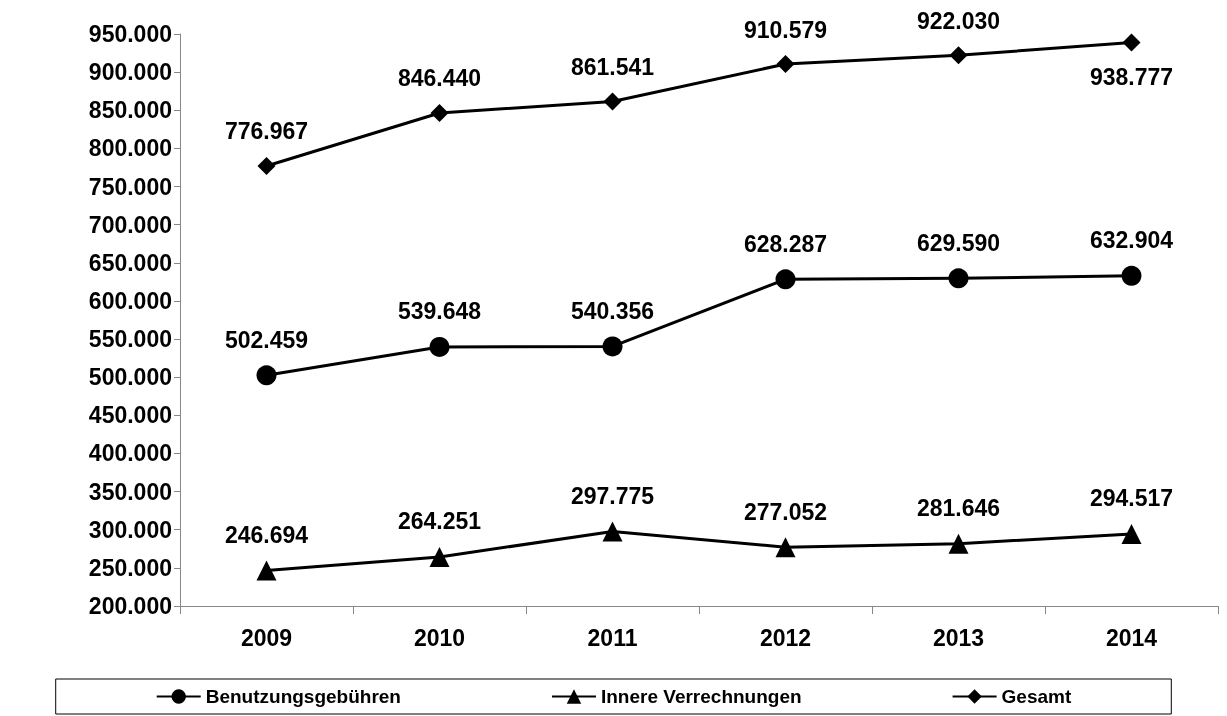 The height and width of the screenshot is (716, 1227). Describe the element at coordinates (303, 696) in the screenshot. I see `legend-label: Benutzungsgebühren` at that location.